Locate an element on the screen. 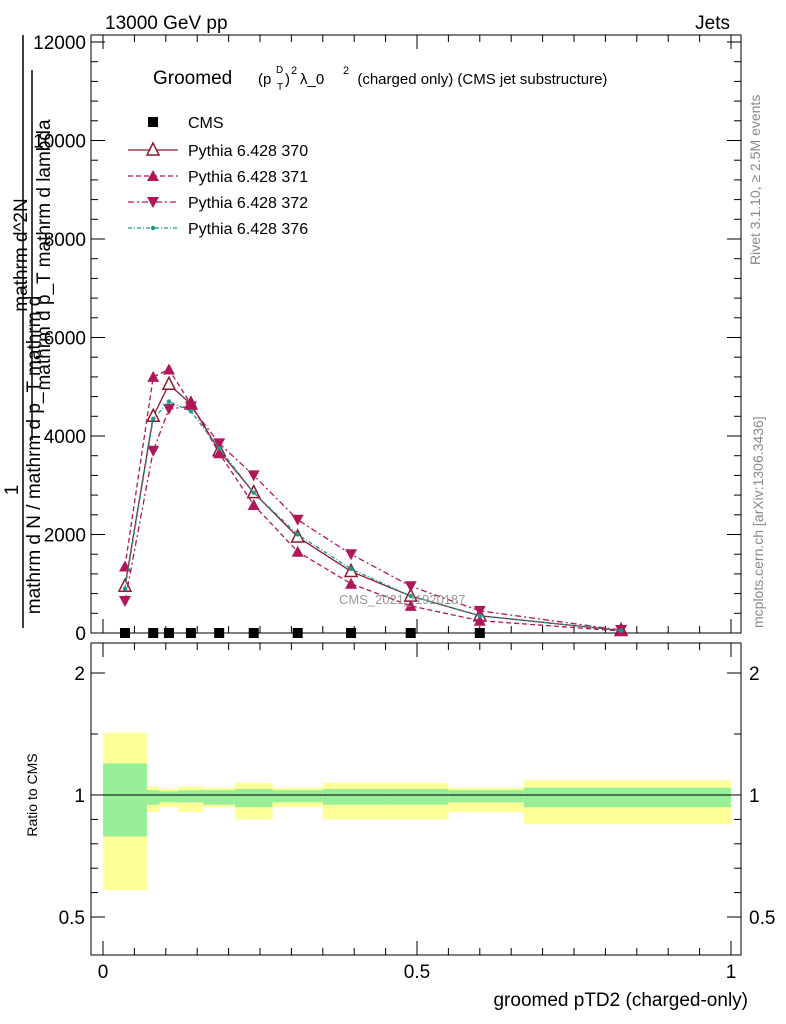 This screenshot has width=786, height=1024. ratio-y-tick-label: 0.5 is located at coordinates (72, 918).